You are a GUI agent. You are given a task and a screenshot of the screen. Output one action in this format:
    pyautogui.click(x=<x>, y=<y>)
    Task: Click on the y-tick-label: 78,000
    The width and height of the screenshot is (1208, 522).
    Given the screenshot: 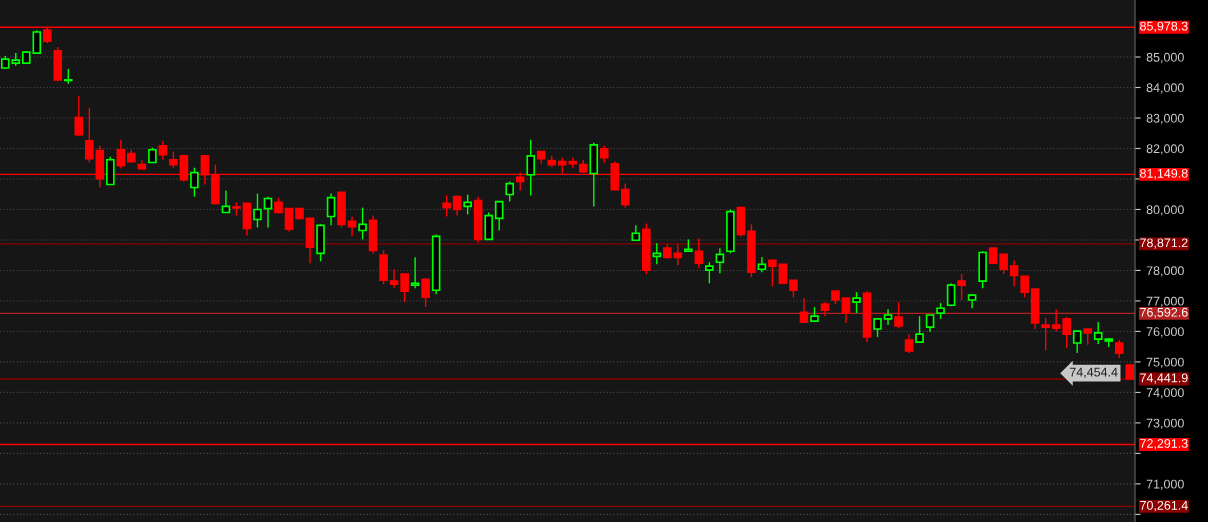 What is the action you would take?
    pyautogui.click(x=1165, y=271)
    